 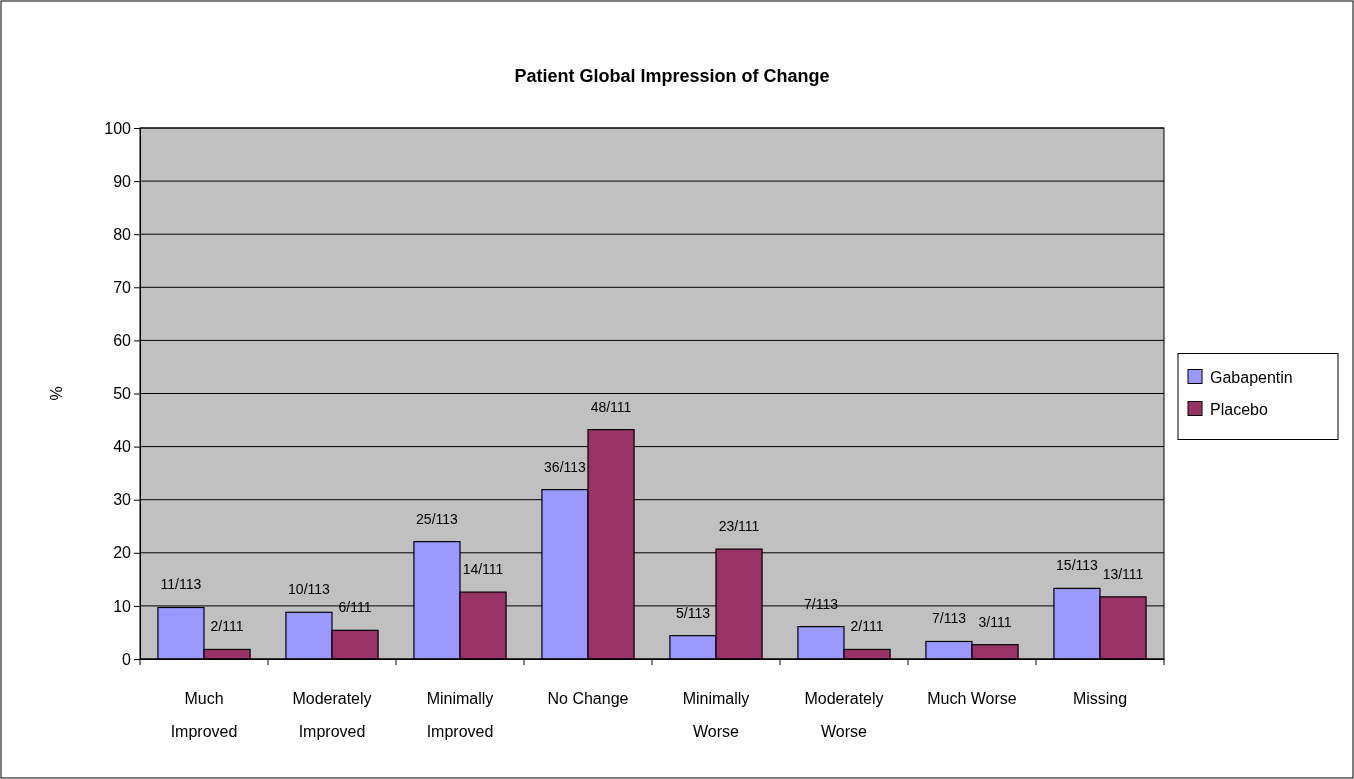 What do you see at coordinates (204, 715) in the screenshot?
I see `x-tick-label: Much Improved` at bounding box center [204, 715].